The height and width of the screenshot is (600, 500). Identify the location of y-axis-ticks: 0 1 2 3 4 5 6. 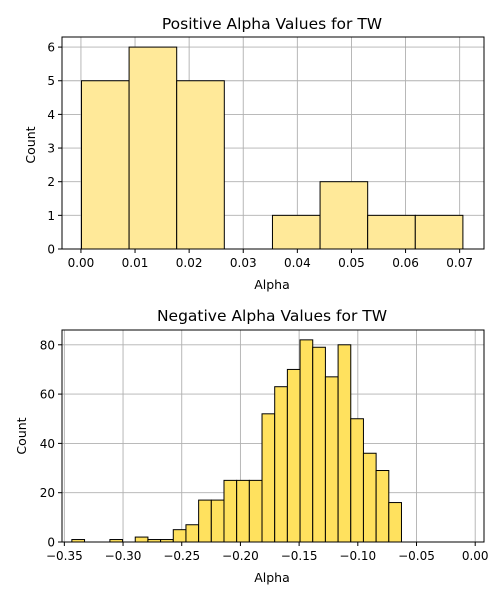
(54, 149).